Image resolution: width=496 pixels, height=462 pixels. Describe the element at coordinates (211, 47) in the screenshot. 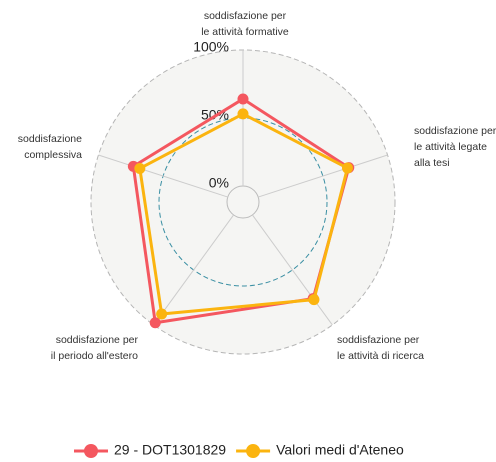

I see `radial-tick-label: 100%` at that location.